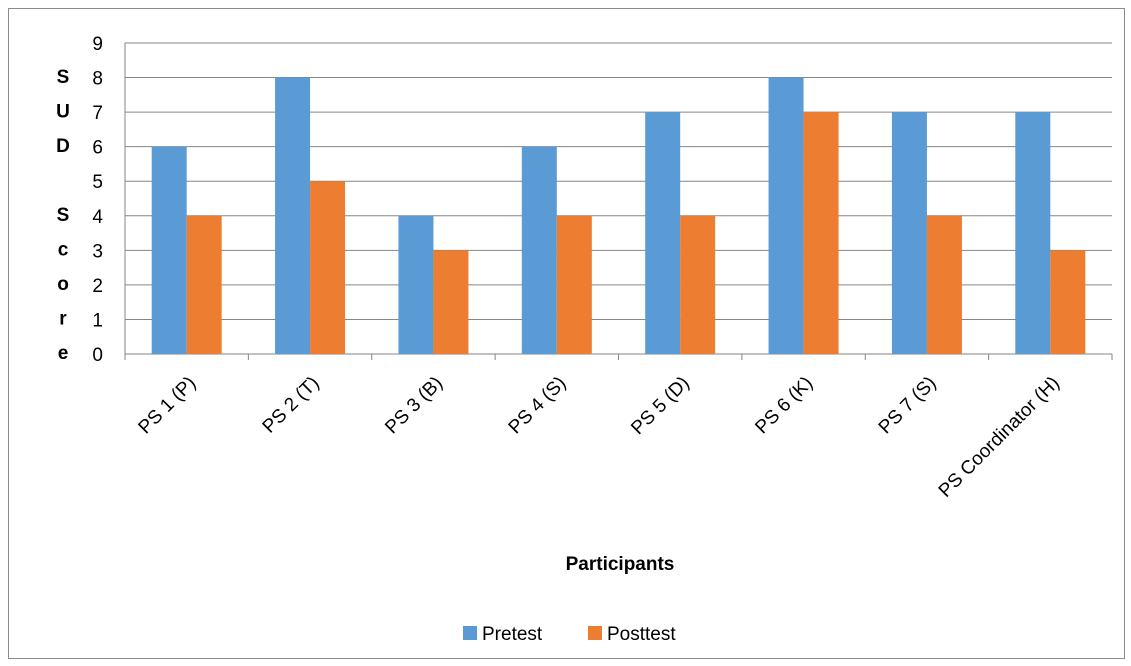  I want to click on y-tick-label: 5, so click(97, 182).